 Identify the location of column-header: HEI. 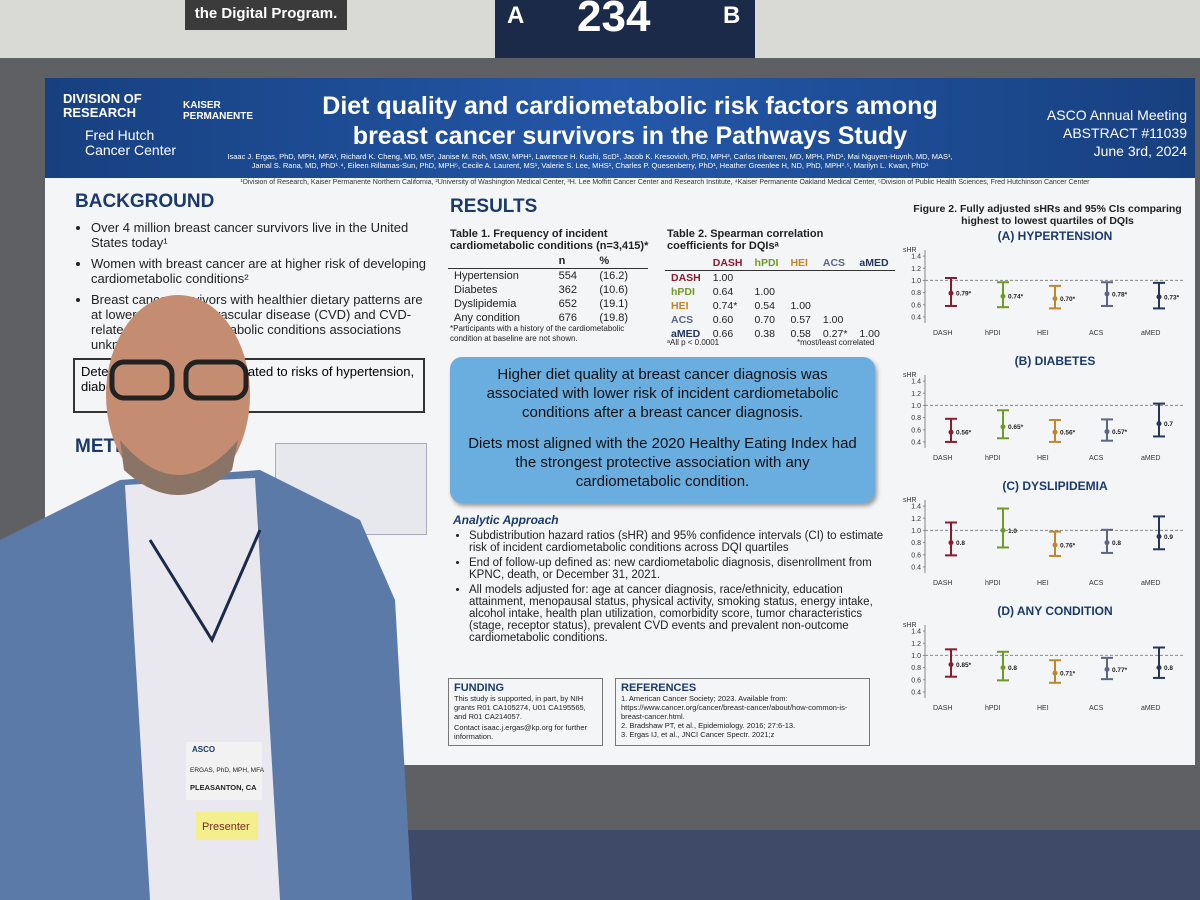
(799, 263).